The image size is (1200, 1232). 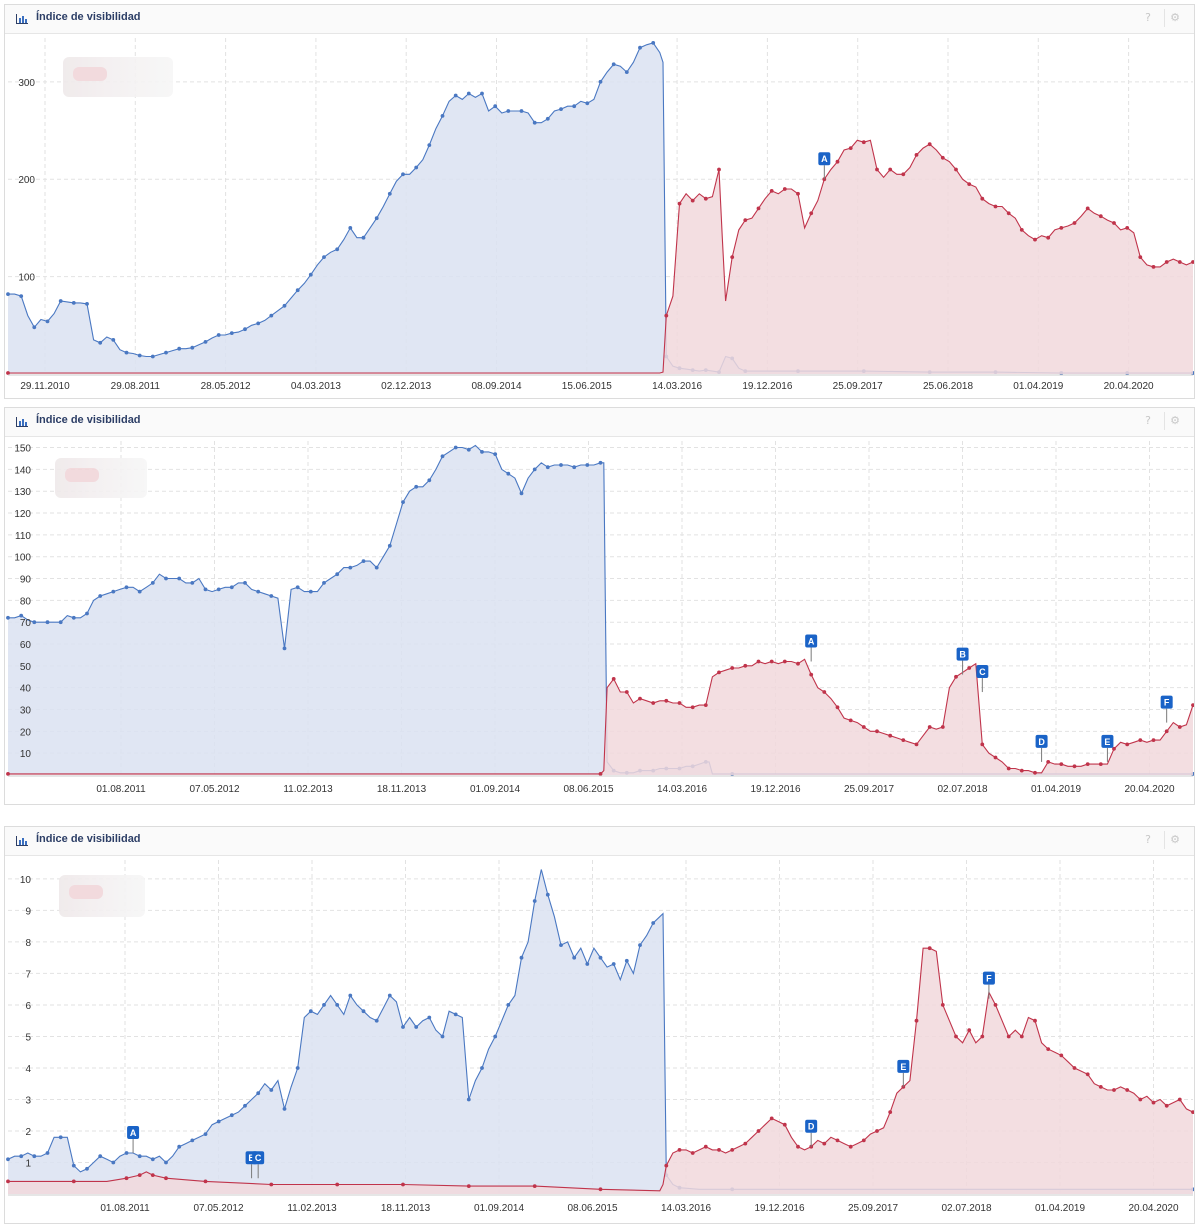 What do you see at coordinates (258, 1165) in the screenshot?
I see `event-marker-c: C` at bounding box center [258, 1165].